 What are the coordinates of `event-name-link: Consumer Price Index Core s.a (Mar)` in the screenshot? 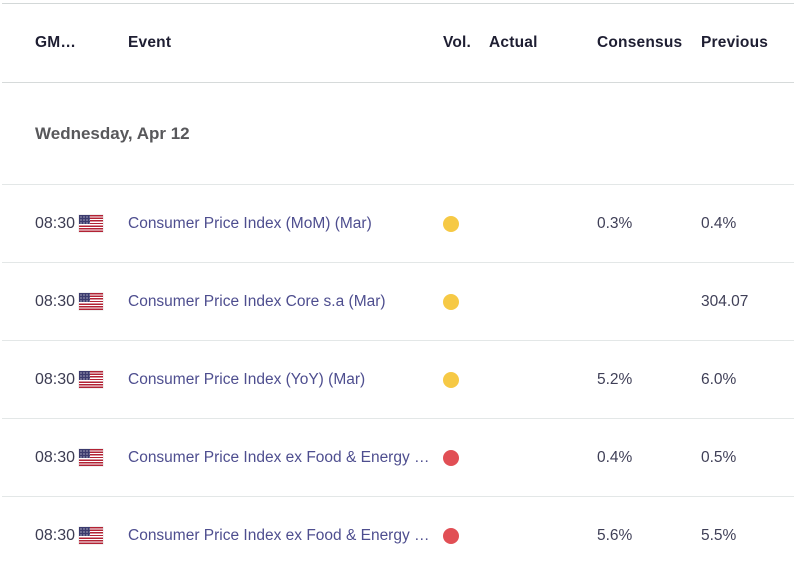 It's located at (257, 301).